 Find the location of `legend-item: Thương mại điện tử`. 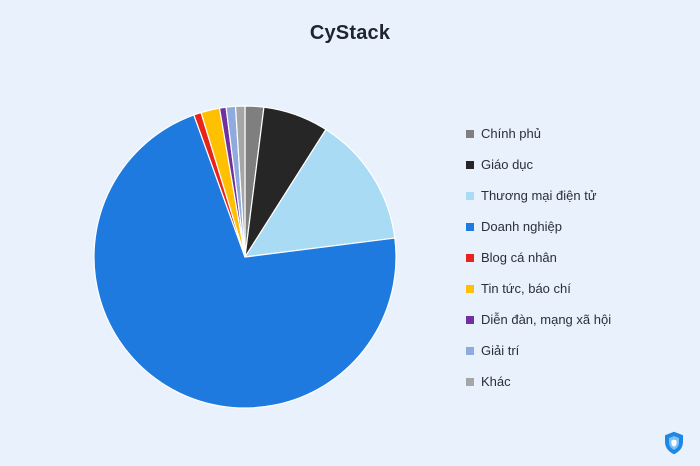

legend-item: Thương mại điện tử is located at coordinates (538, 195).